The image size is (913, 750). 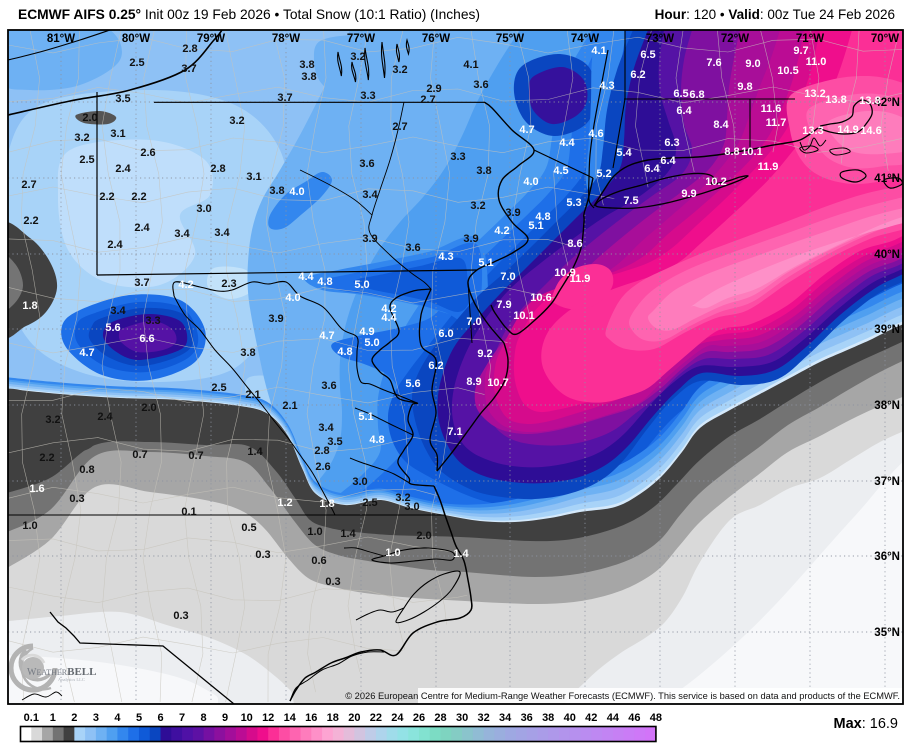 I want to click on svg-text: 1.8, so click(x=29, y=306).